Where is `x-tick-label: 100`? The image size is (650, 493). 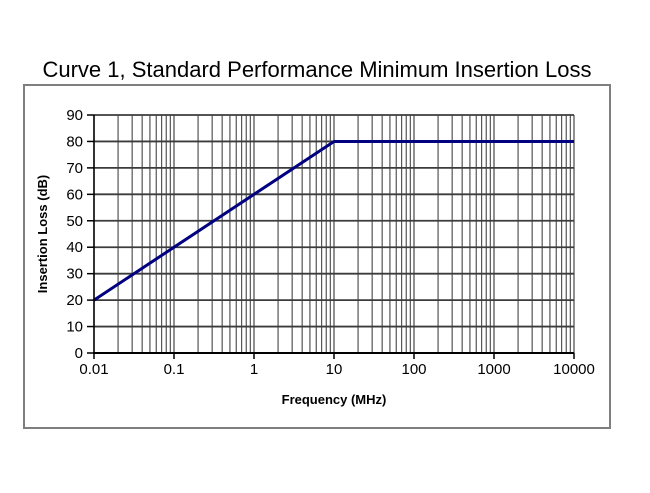 x-tick-label: 100 is located at coordinates (413, 369).